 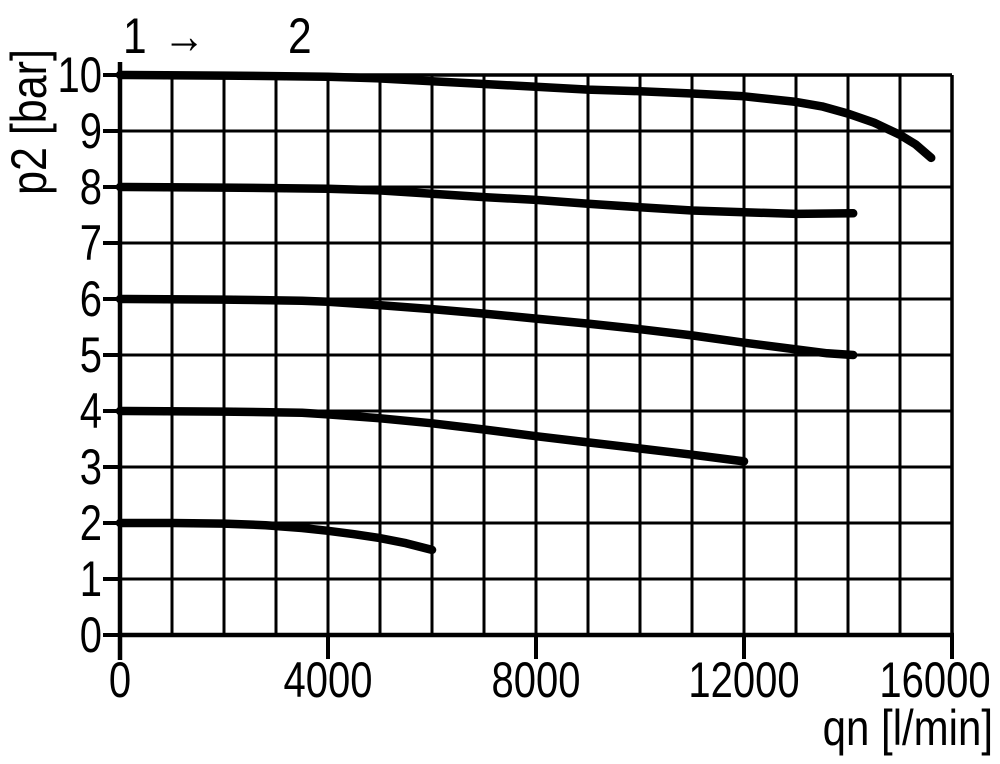 What do you see at coordinates (91, 131) in the screenshot?
I see `y-tick-label: 9` at bounding box center [91, 131].